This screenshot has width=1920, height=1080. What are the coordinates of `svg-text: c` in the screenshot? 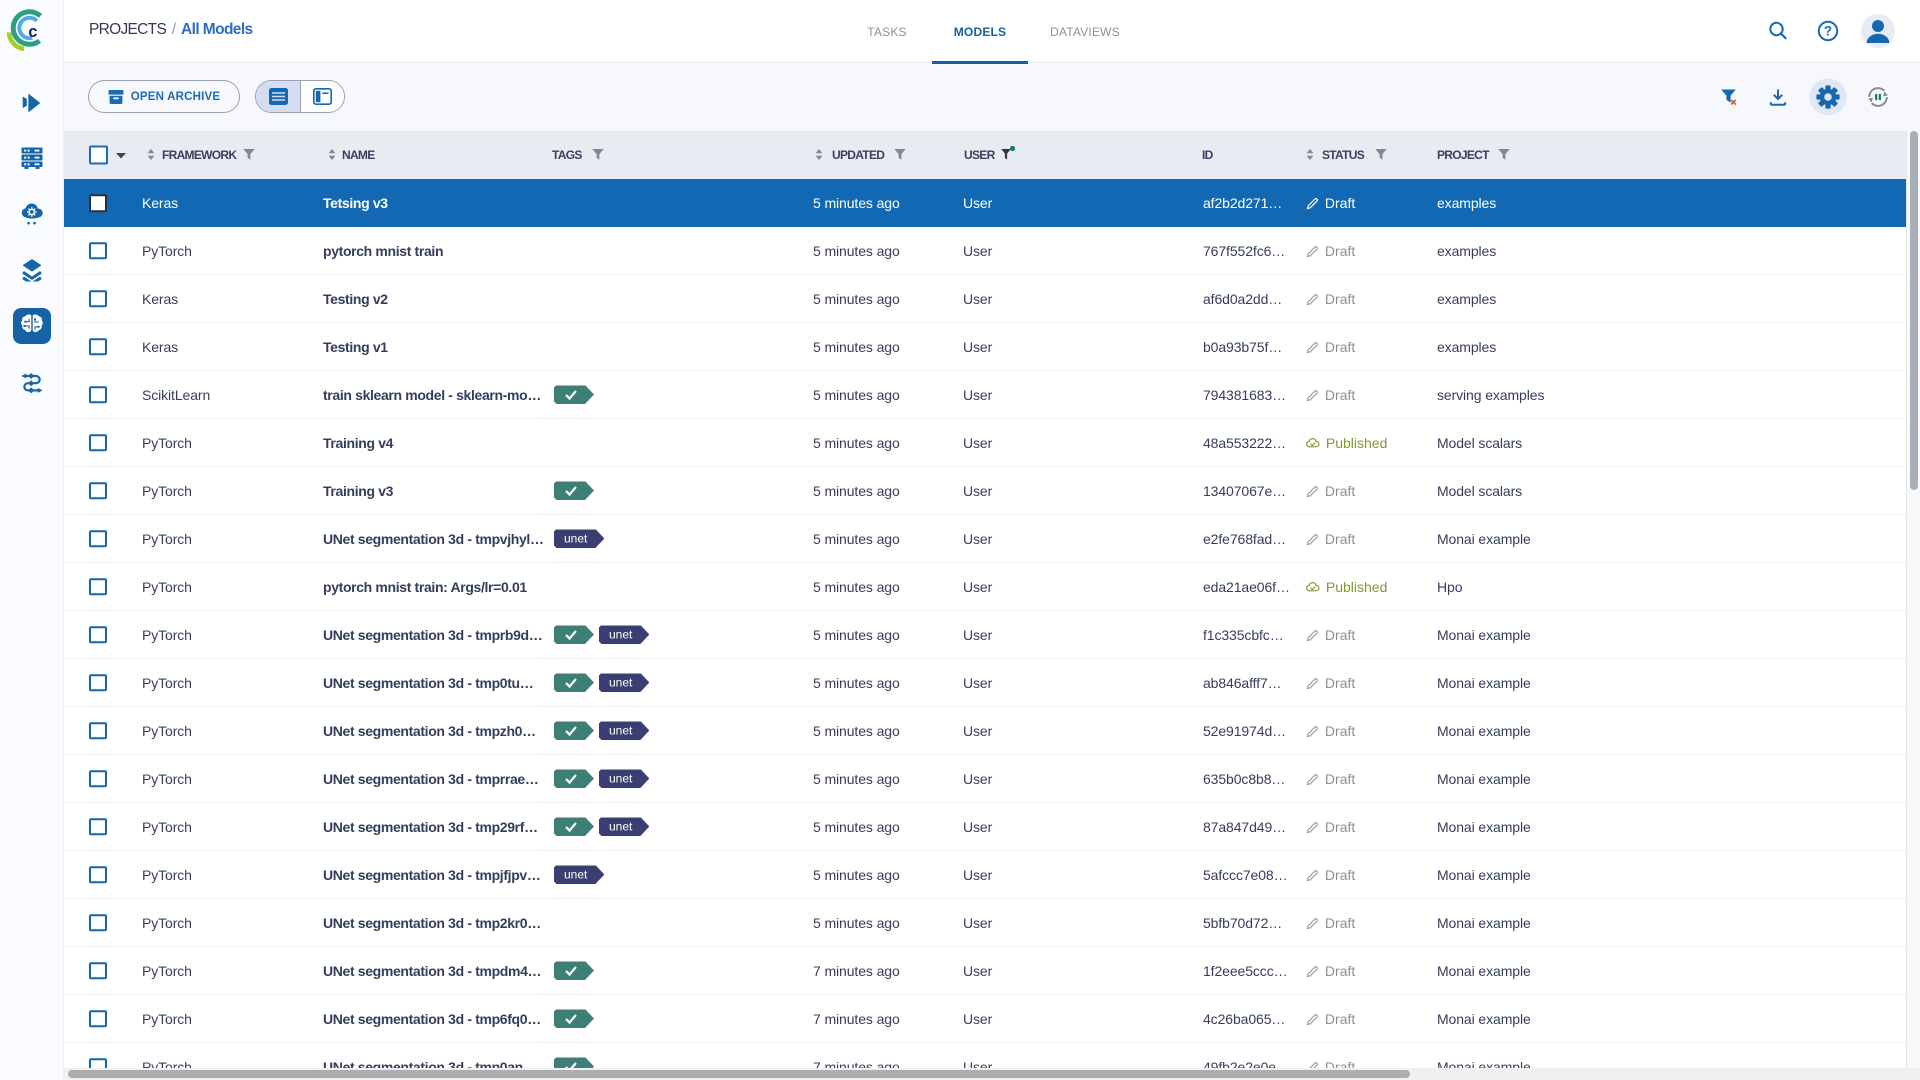 It's located at (32, 32).